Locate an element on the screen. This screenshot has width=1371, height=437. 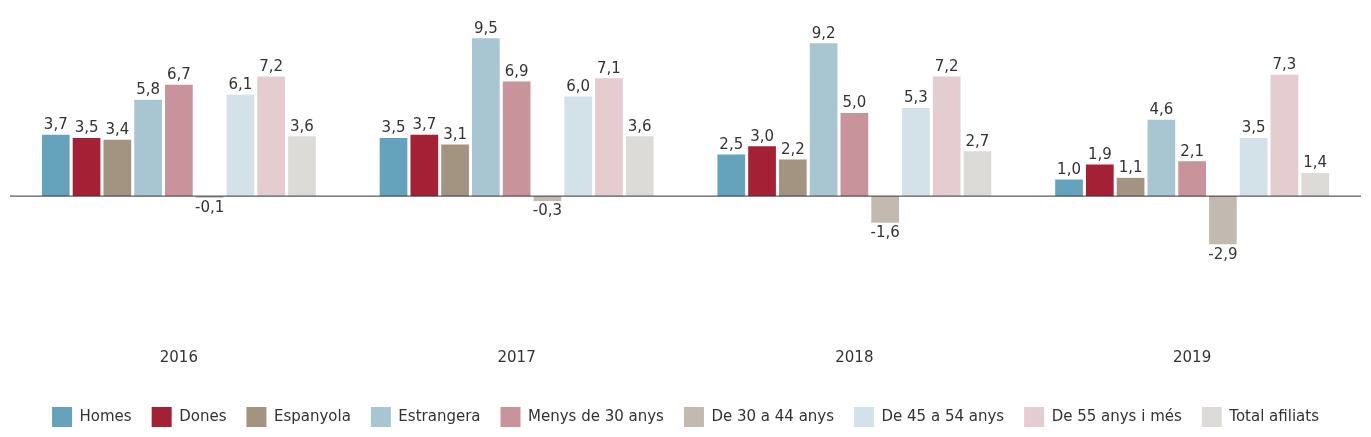
data-label: -1,6 is located at coordinates (885, 232).